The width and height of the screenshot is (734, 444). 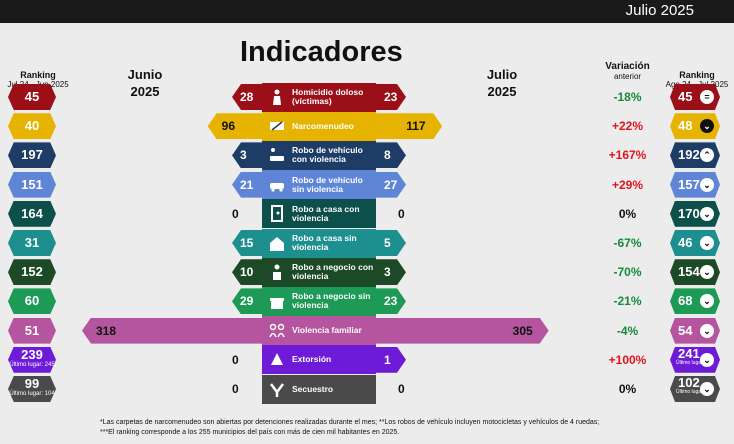 I want to click on rank-curr-badge: 154 ⌄, so click(x=695, y=272).